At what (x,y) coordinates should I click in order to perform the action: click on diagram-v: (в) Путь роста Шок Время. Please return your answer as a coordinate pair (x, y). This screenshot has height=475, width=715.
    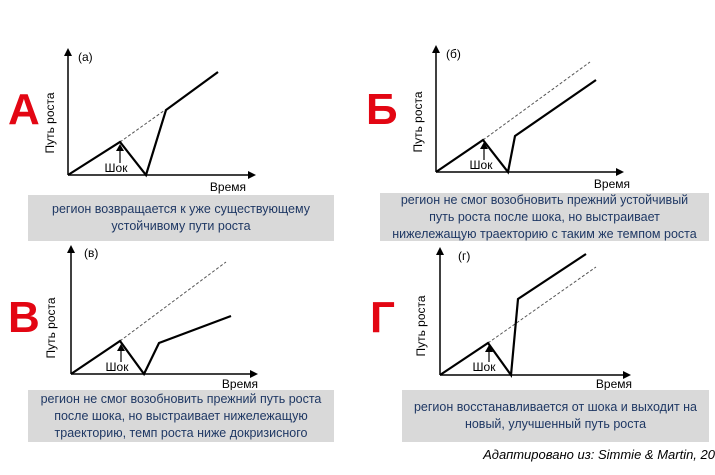
    Looking at the image, I should click on (151, 318).